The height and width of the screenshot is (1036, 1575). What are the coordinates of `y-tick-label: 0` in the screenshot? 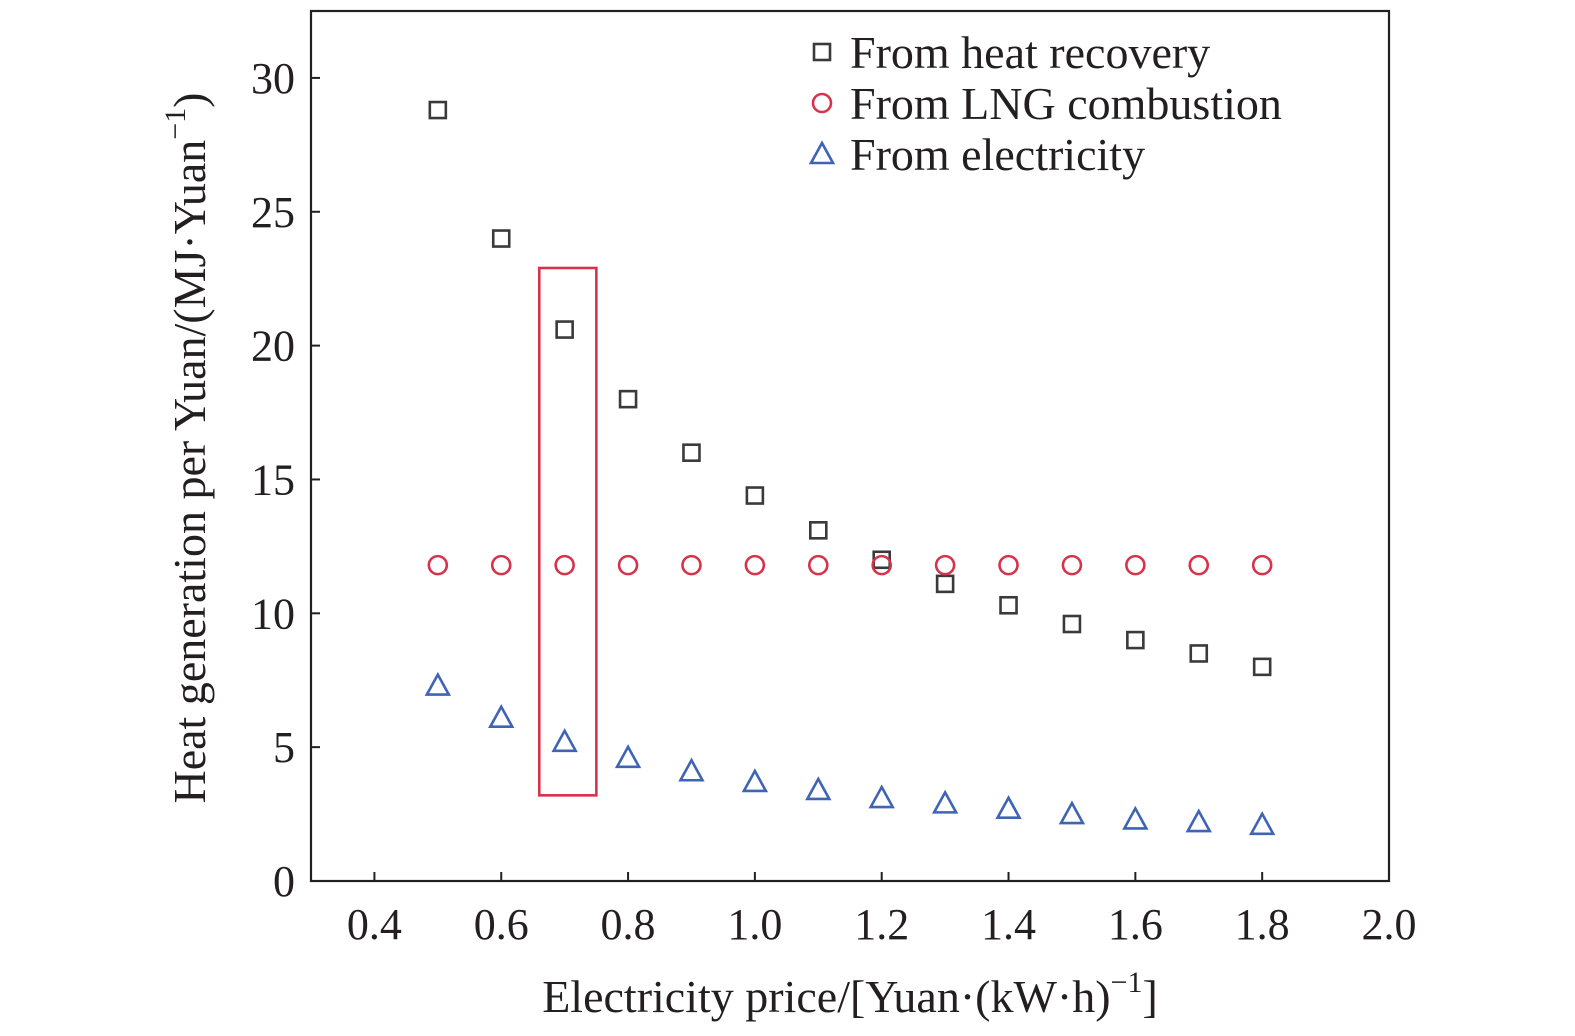 It's located at (284, 881).